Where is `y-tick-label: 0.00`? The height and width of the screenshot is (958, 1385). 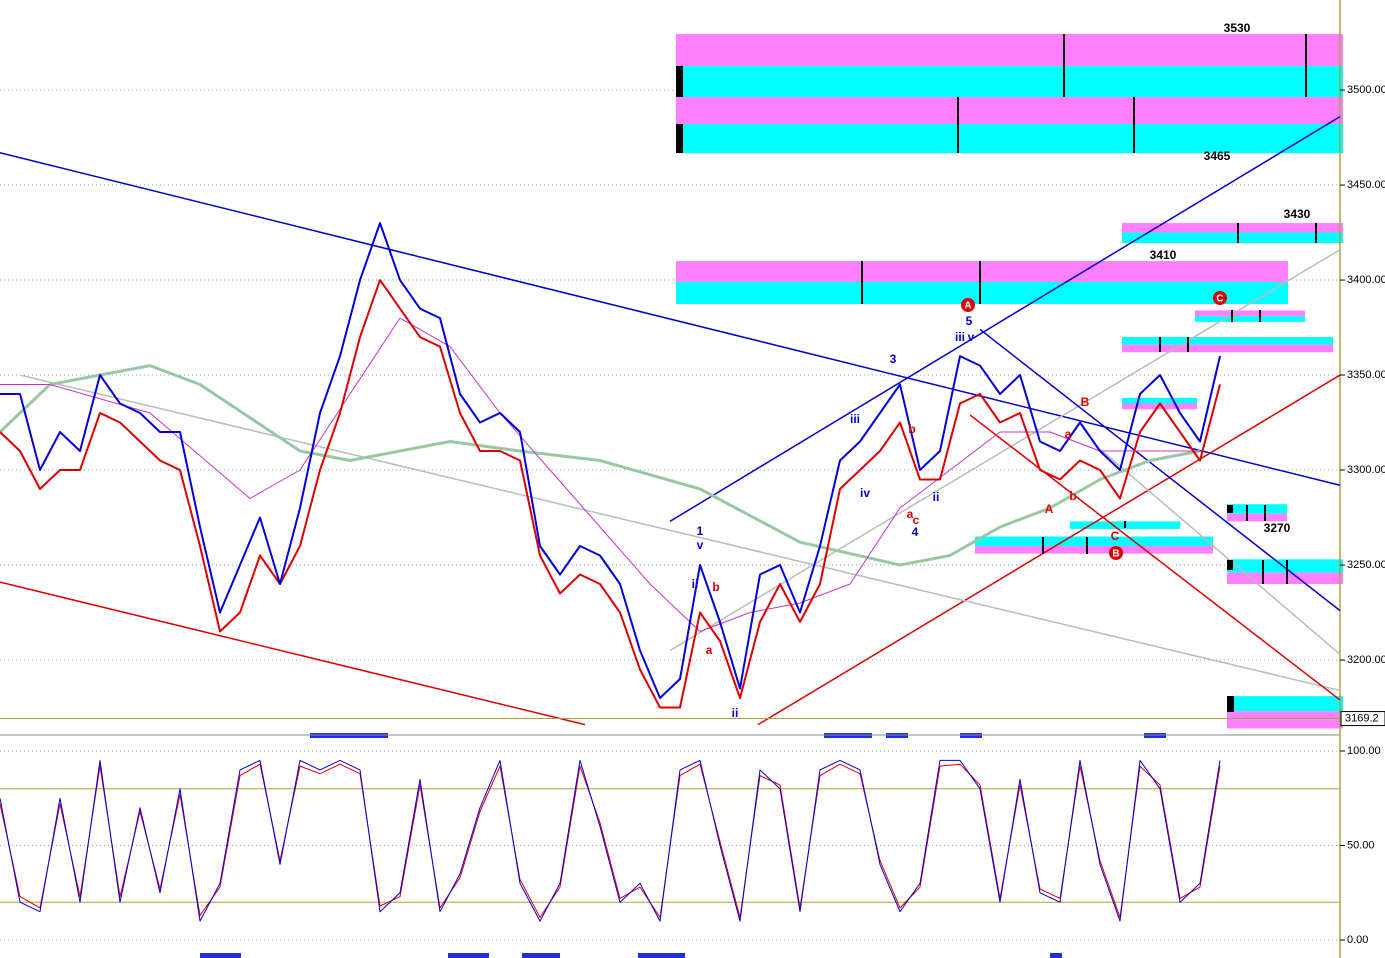 y-tick-label: 0.00 is located at coordinates (1357, 940).